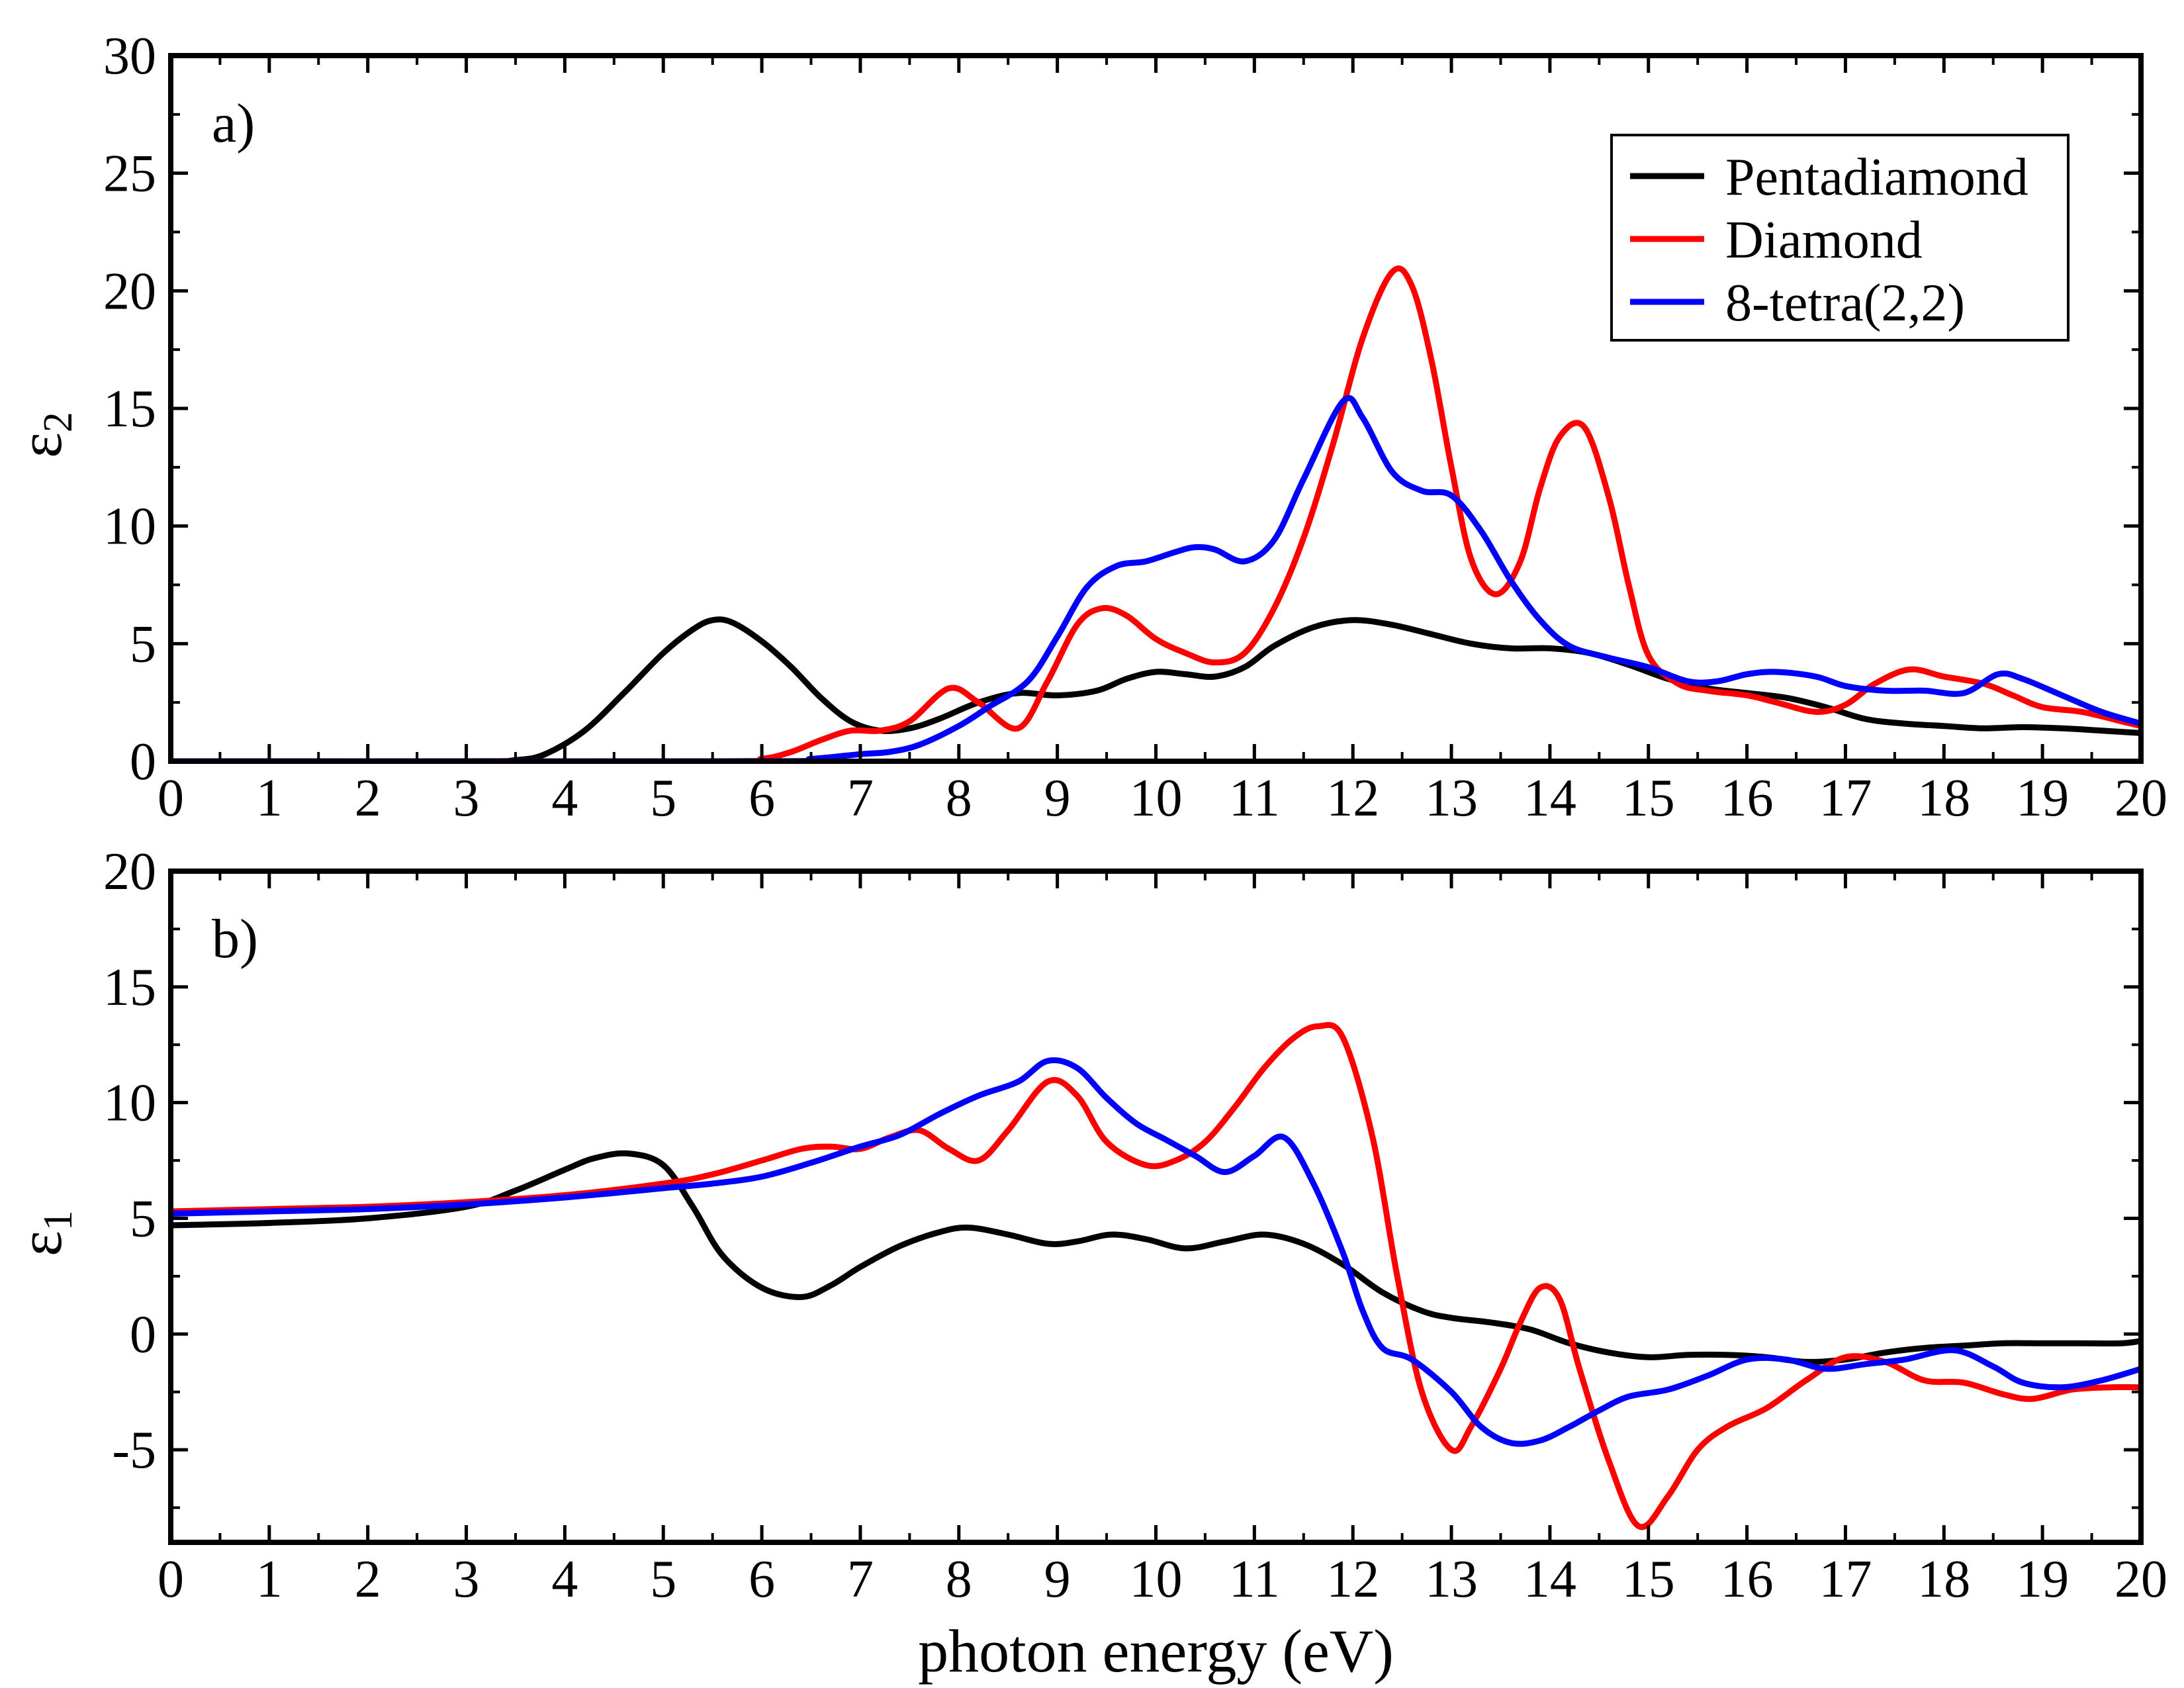 This screenshot has height=1688, width=2184. Describe the element at coordinates (1824, 240) in the screenshot. I see `legend-entry-label: Diamond` at that location.